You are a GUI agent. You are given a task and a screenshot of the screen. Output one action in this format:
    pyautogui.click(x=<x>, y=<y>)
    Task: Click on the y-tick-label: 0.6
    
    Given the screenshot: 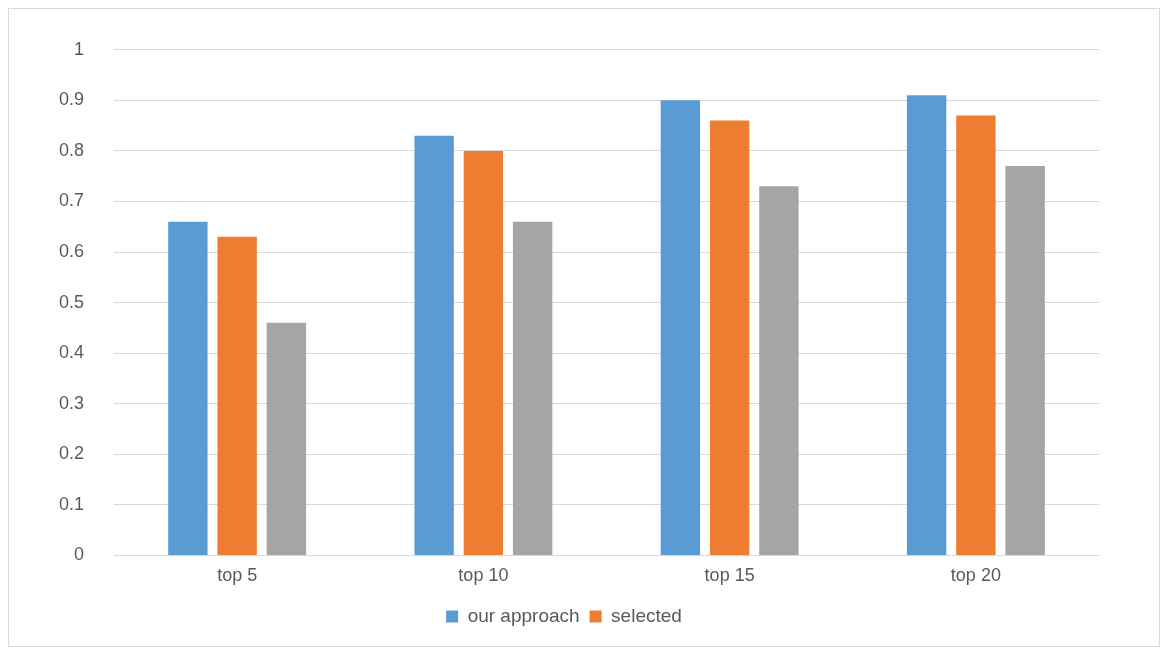 What is the action you would take?
    pyautogui.click(x=71, y=251)
    